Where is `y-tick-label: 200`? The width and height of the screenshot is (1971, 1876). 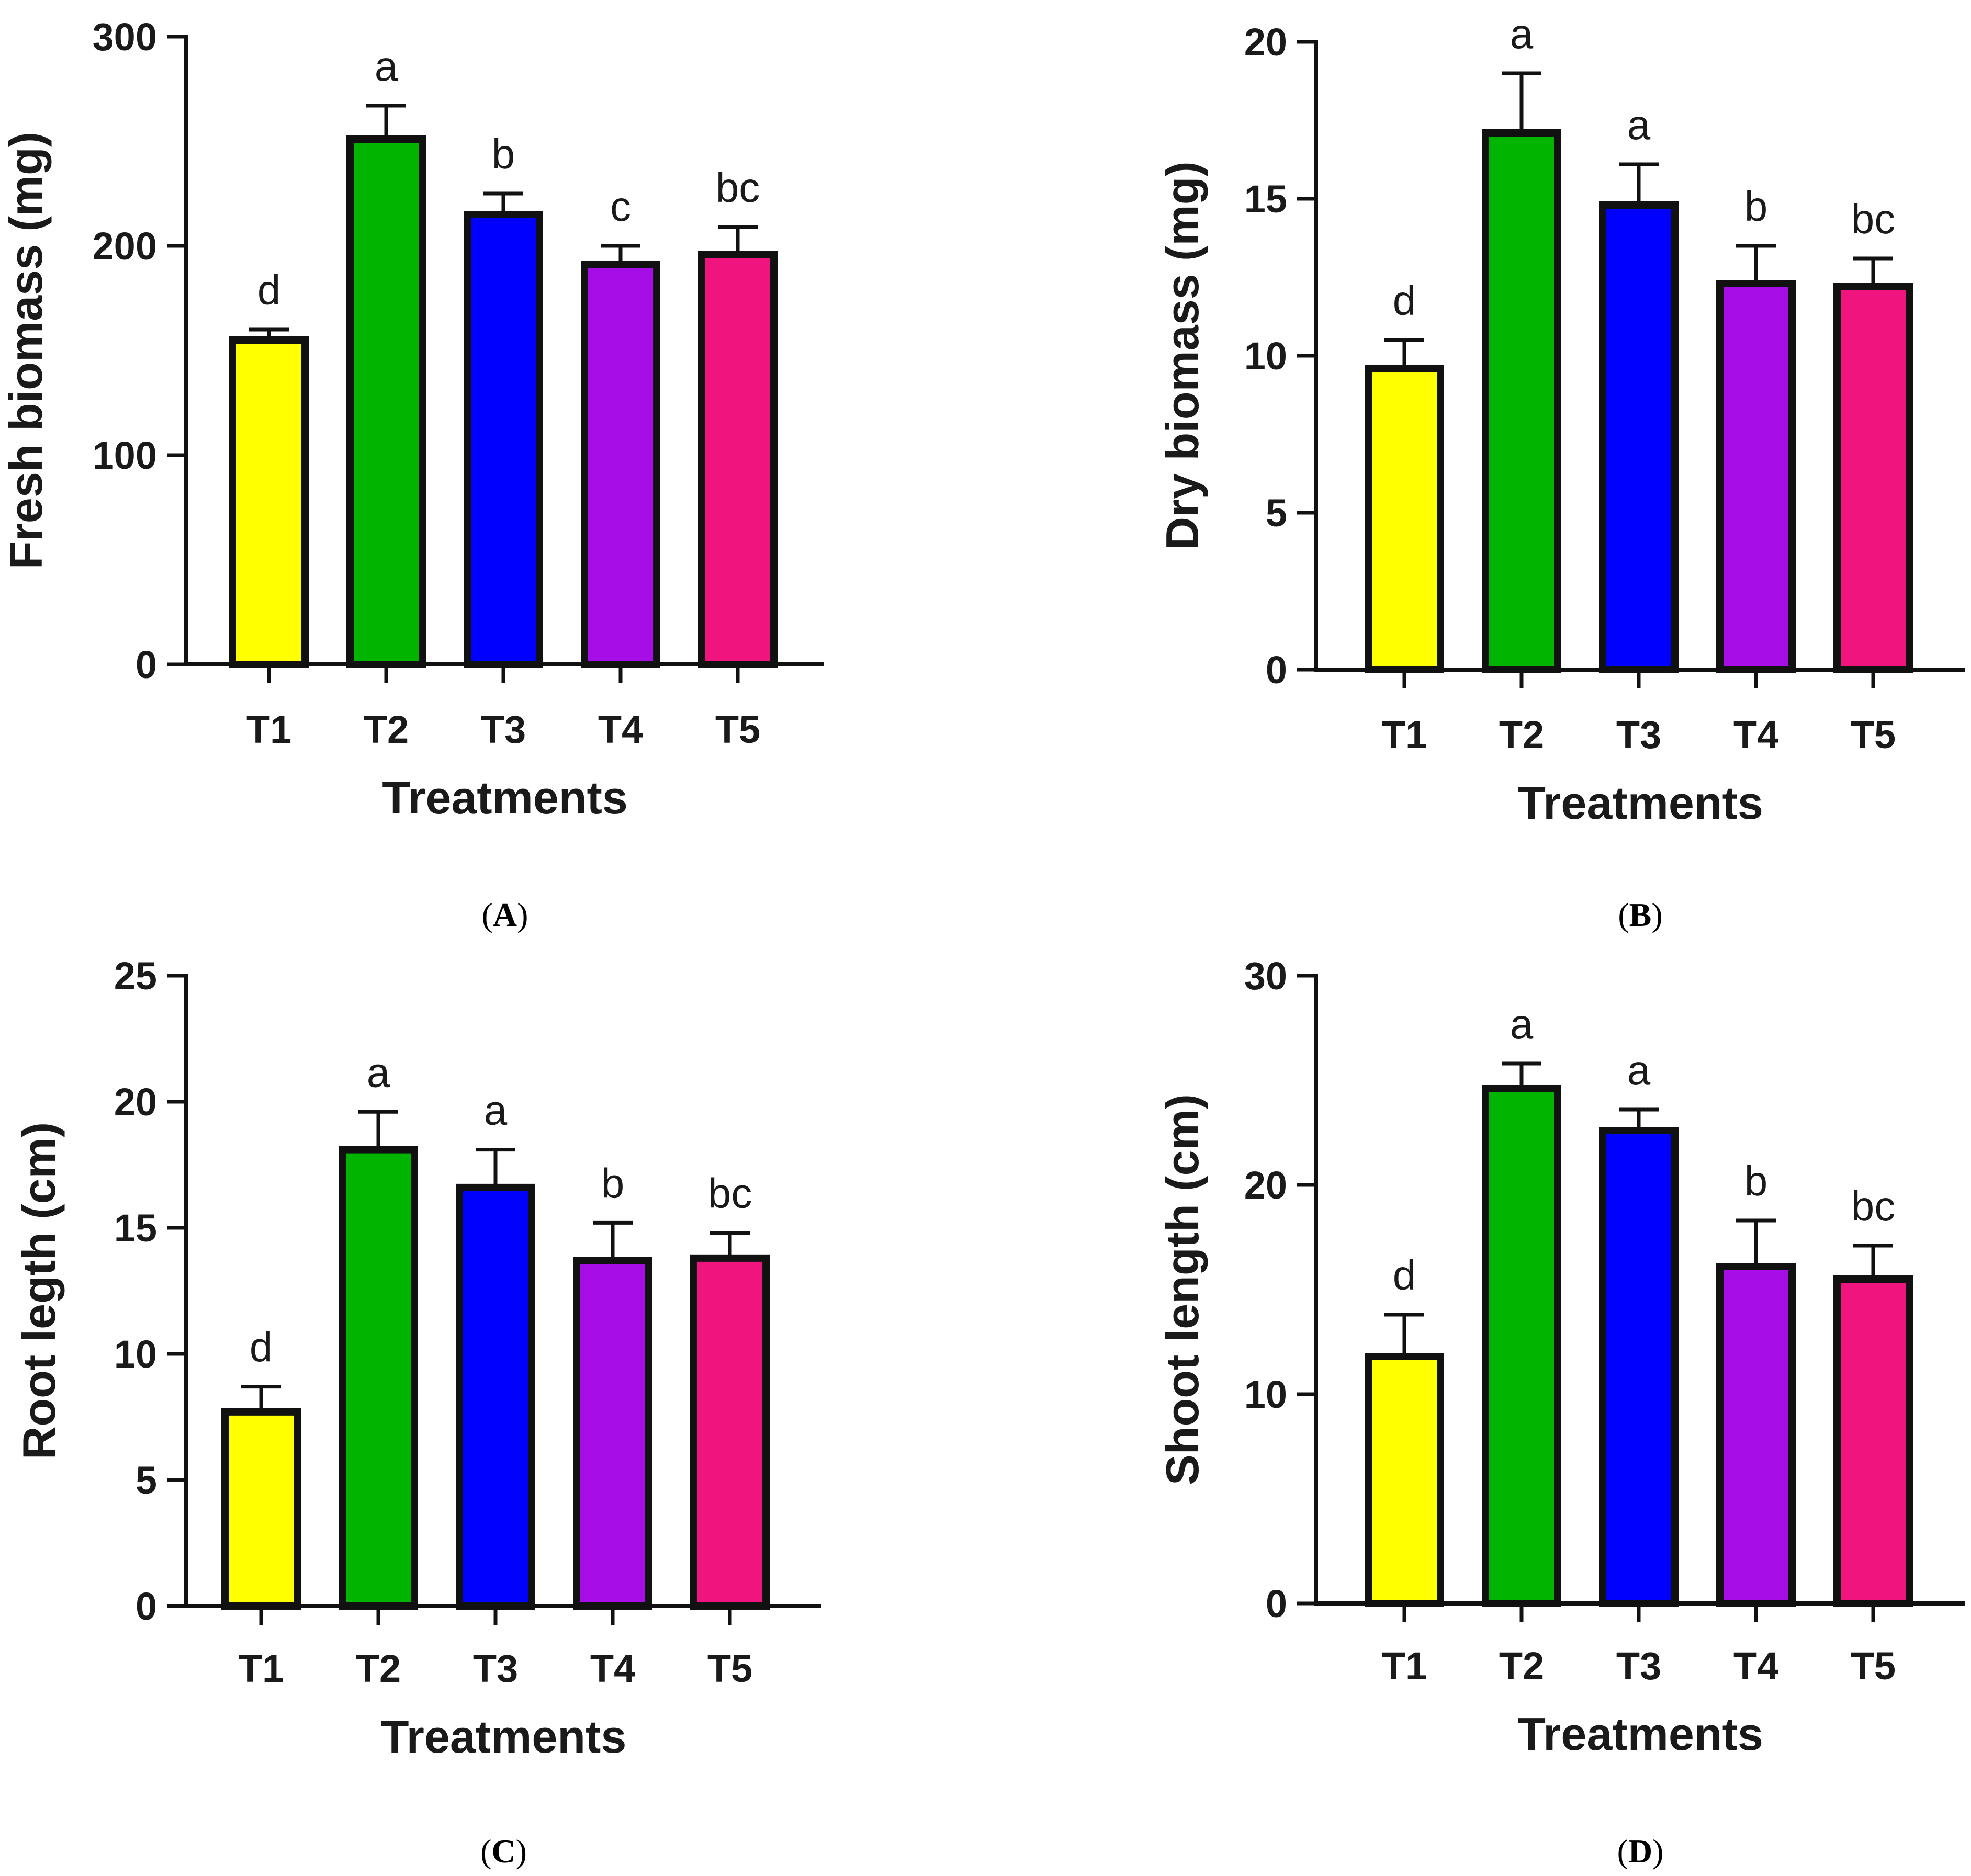
y-tick-label: 200 is located at coordinates (125, 246).